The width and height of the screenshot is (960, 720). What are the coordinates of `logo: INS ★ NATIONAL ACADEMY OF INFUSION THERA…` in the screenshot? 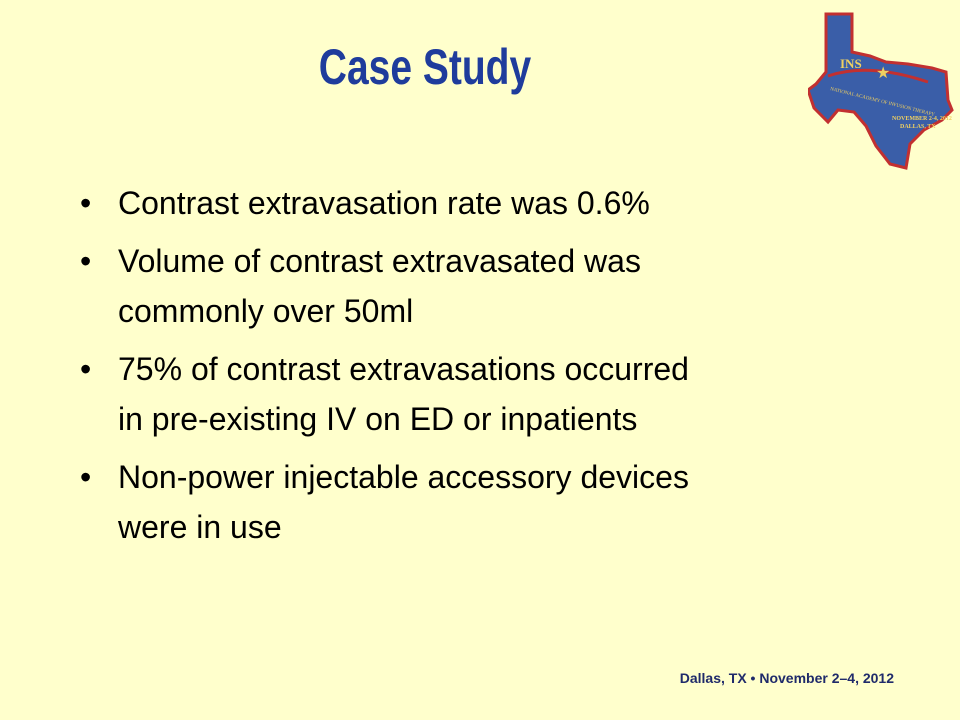 It's located at (881, 91).